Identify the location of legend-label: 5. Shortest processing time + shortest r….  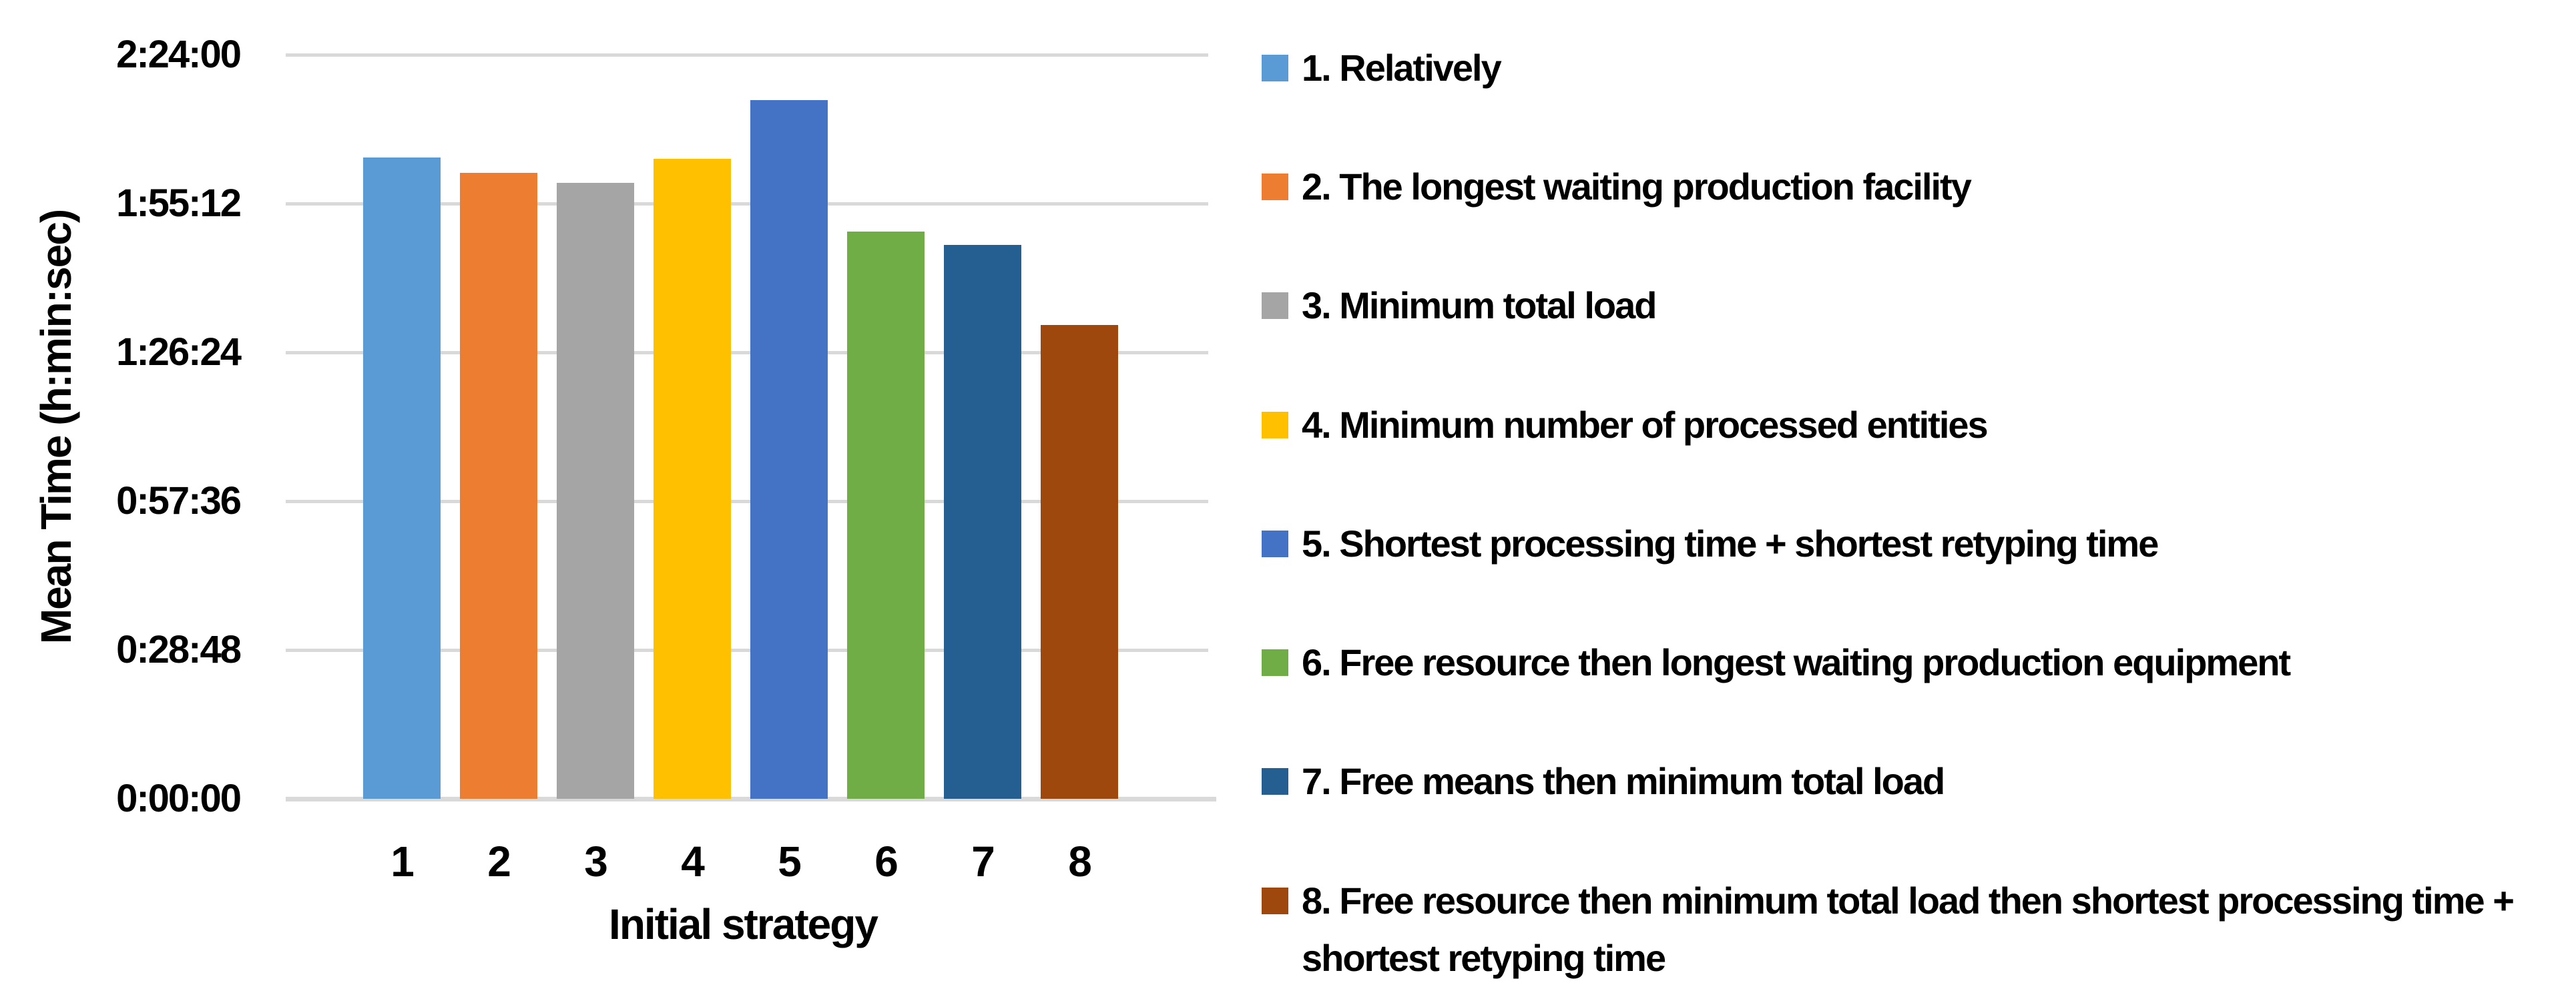
(1730, 544).